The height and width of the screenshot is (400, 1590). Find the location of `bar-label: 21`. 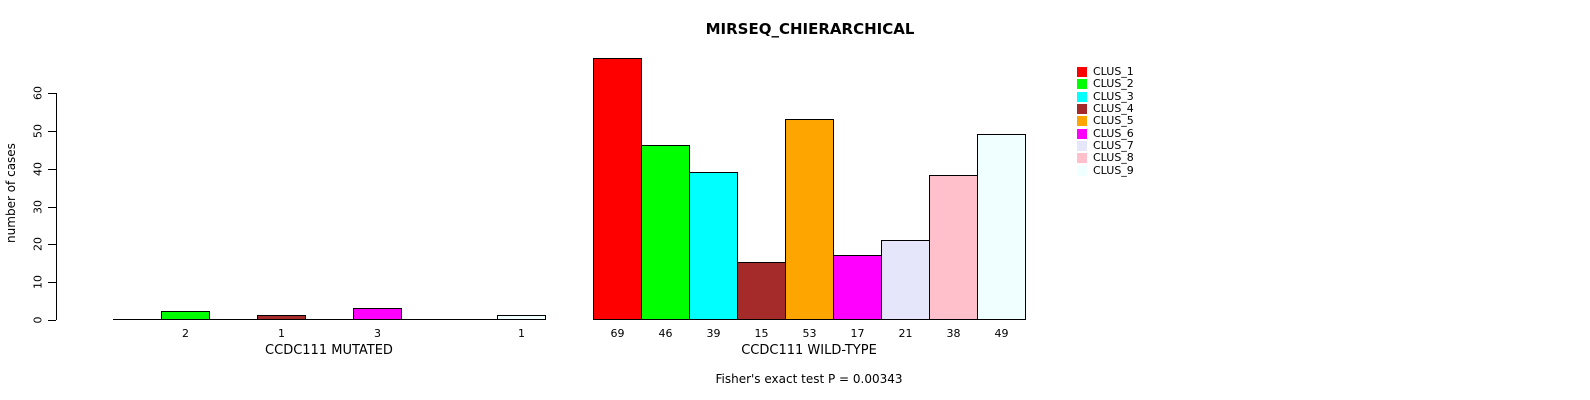

bar-label: 21 is located at coordinates (905, 333).